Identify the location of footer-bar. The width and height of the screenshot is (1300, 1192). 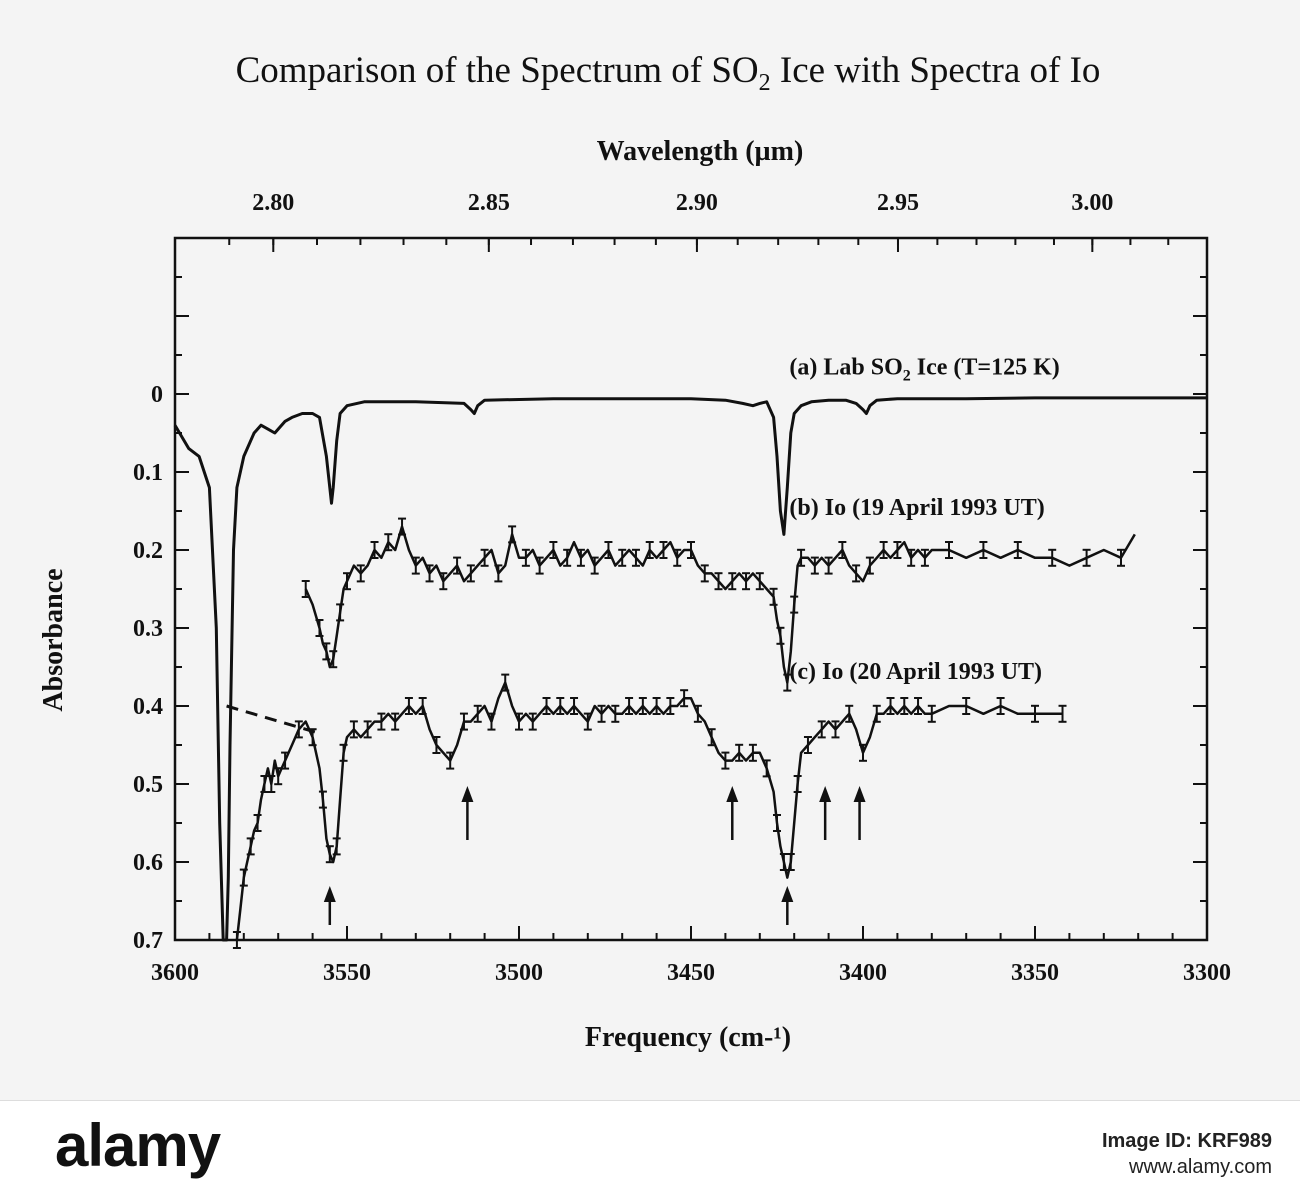
(650, 1146).